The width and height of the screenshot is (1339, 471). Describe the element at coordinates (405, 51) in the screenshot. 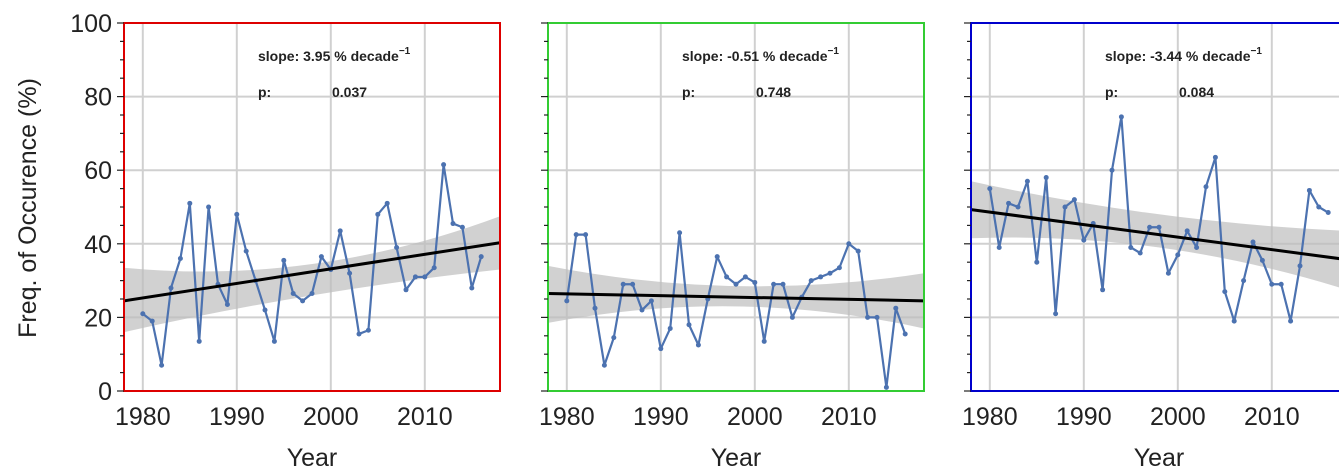

I see `slope-exponent: −1` at that location.